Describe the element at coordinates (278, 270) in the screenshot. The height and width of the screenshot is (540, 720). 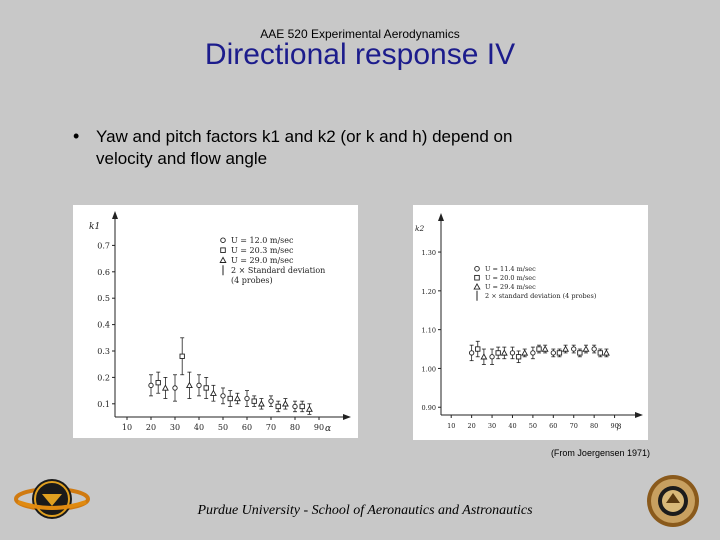
I see `legend-entry: 2 × Standard deviation` at that location.